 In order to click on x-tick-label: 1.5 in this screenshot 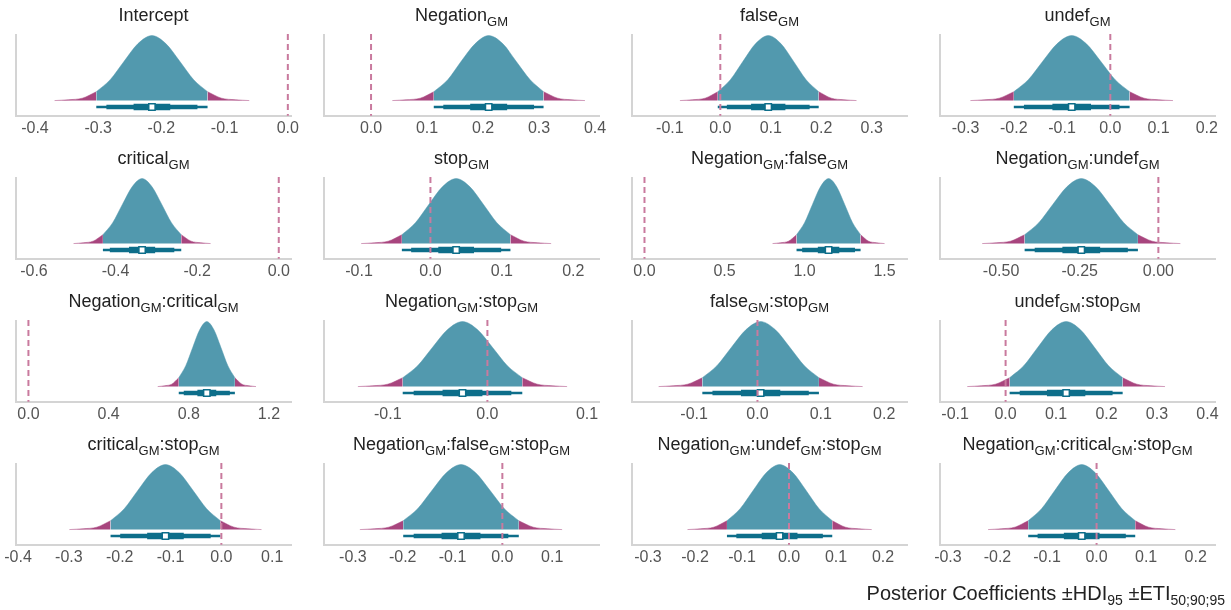, I will do `click(884, 270)`.